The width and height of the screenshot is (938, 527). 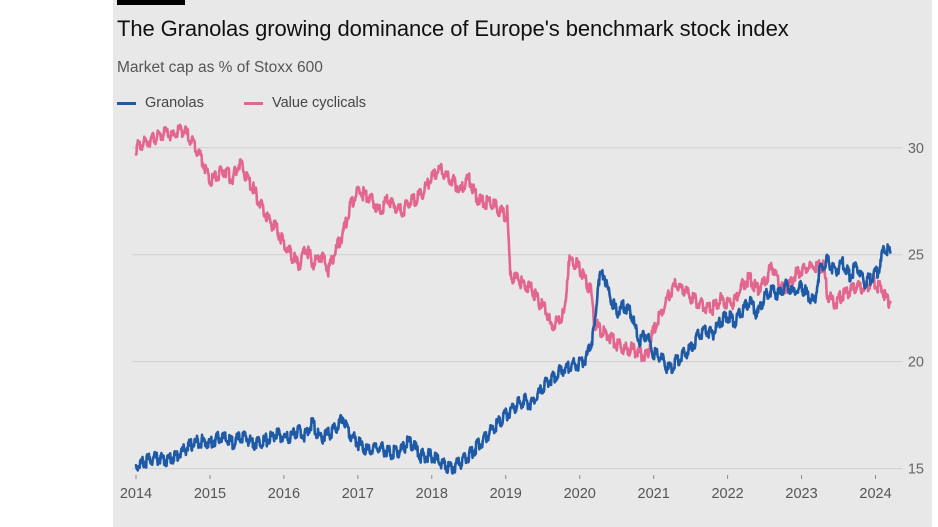 I want to click on x-tick-label: 2014, so click(x=136, y=494).